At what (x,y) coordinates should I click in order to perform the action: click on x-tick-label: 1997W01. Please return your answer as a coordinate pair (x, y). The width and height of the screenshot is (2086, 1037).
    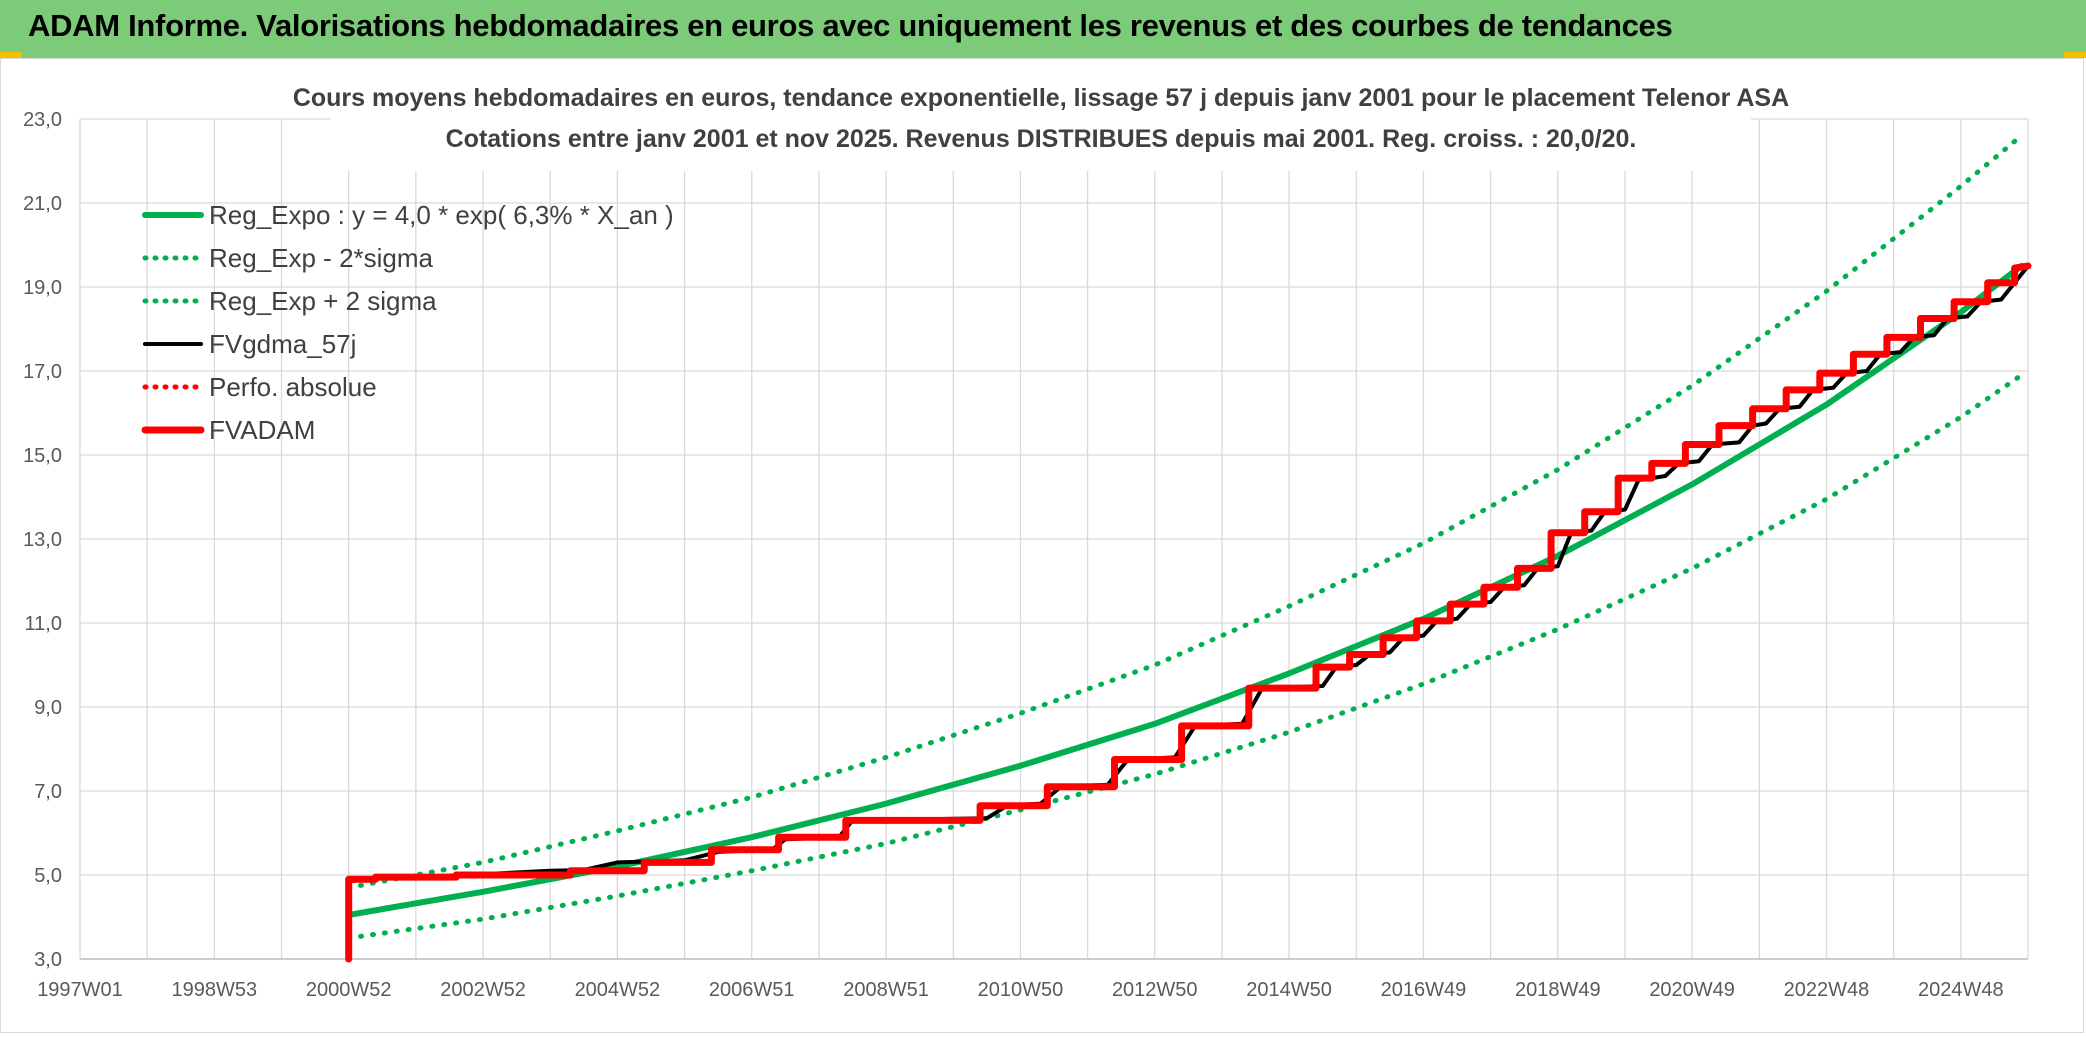
    Looking at the image, I should click on (80, 990).